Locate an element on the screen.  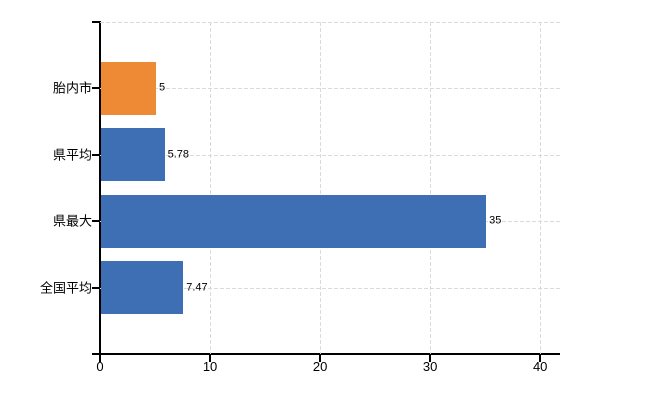
gridline-top is located at coordinates (330, 22).